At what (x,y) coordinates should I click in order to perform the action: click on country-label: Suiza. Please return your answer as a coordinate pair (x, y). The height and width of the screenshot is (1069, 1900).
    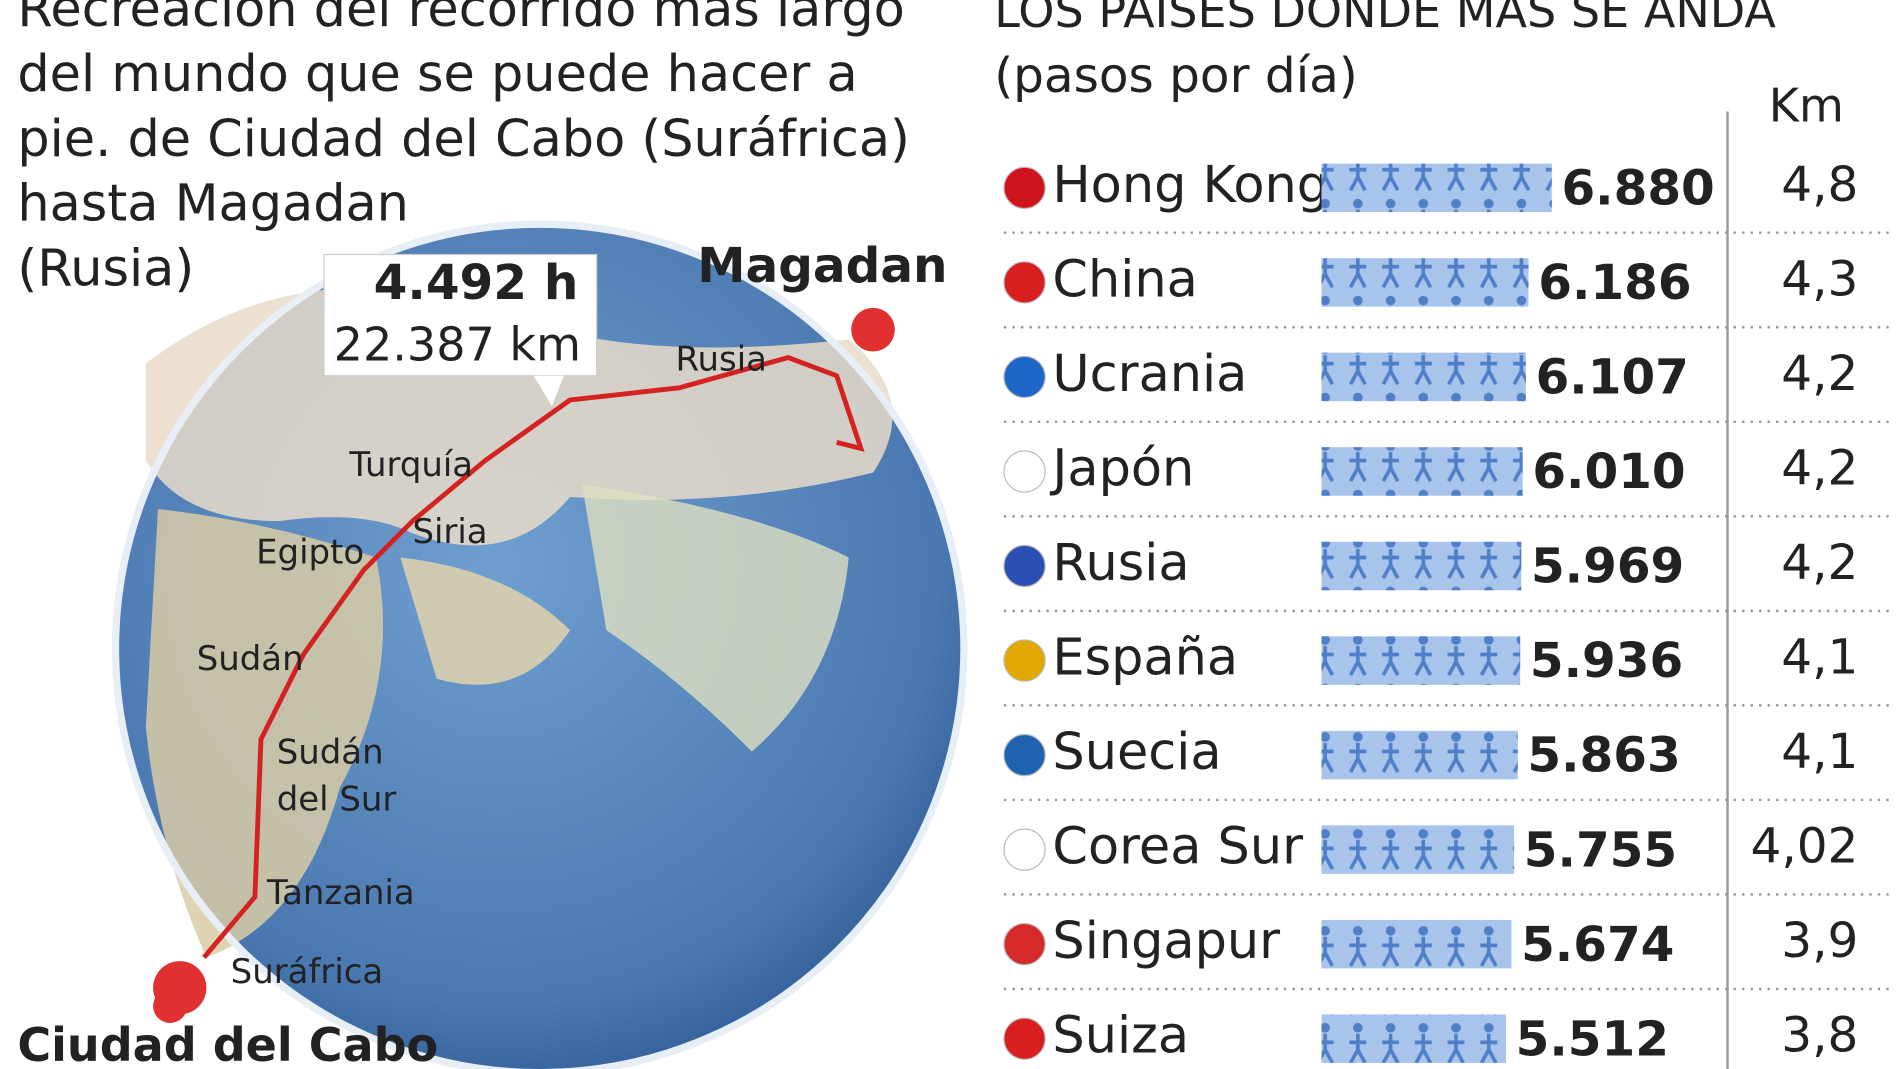
    Looking at the image, I should click on (1120, 1036).